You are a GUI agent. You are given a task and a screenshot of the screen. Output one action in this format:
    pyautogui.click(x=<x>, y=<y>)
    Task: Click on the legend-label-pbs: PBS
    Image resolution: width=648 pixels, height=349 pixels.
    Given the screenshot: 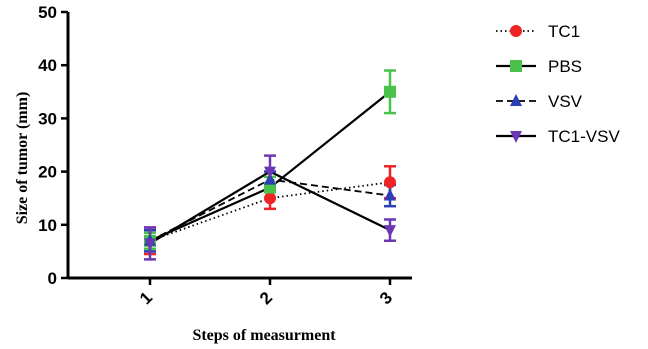 What is the action you would take?
    pyautogui.click(x=565, y=66)
    